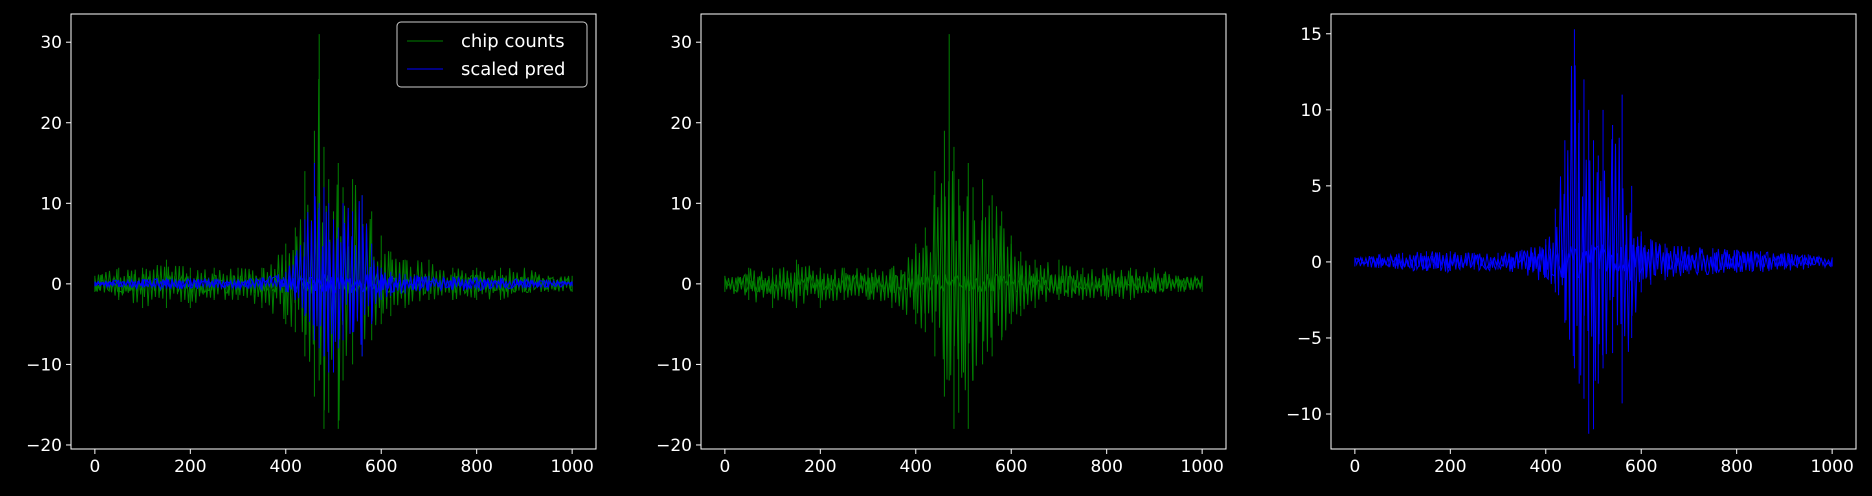 Image resolution: width=1872 pixels, height=496 pixels. I want to click on legend-box, so click(492, 54).